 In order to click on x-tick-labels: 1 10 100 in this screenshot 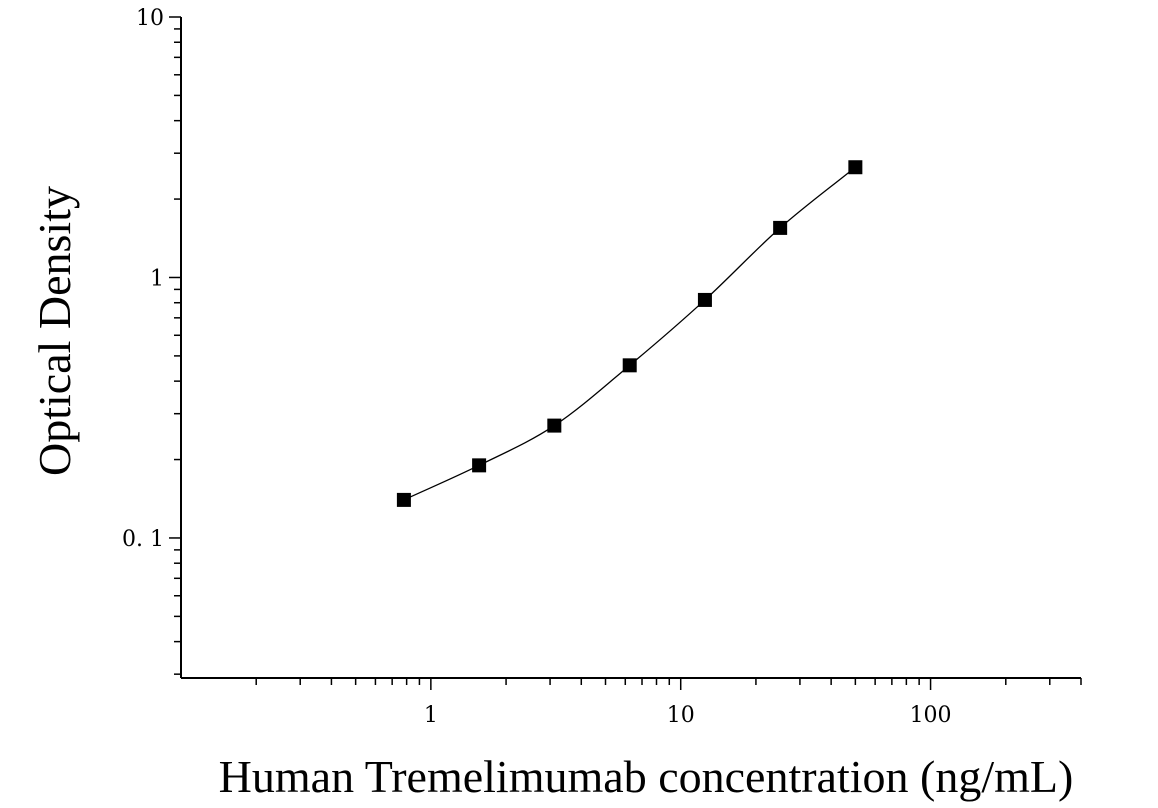, I will do `click(688, 715)`.